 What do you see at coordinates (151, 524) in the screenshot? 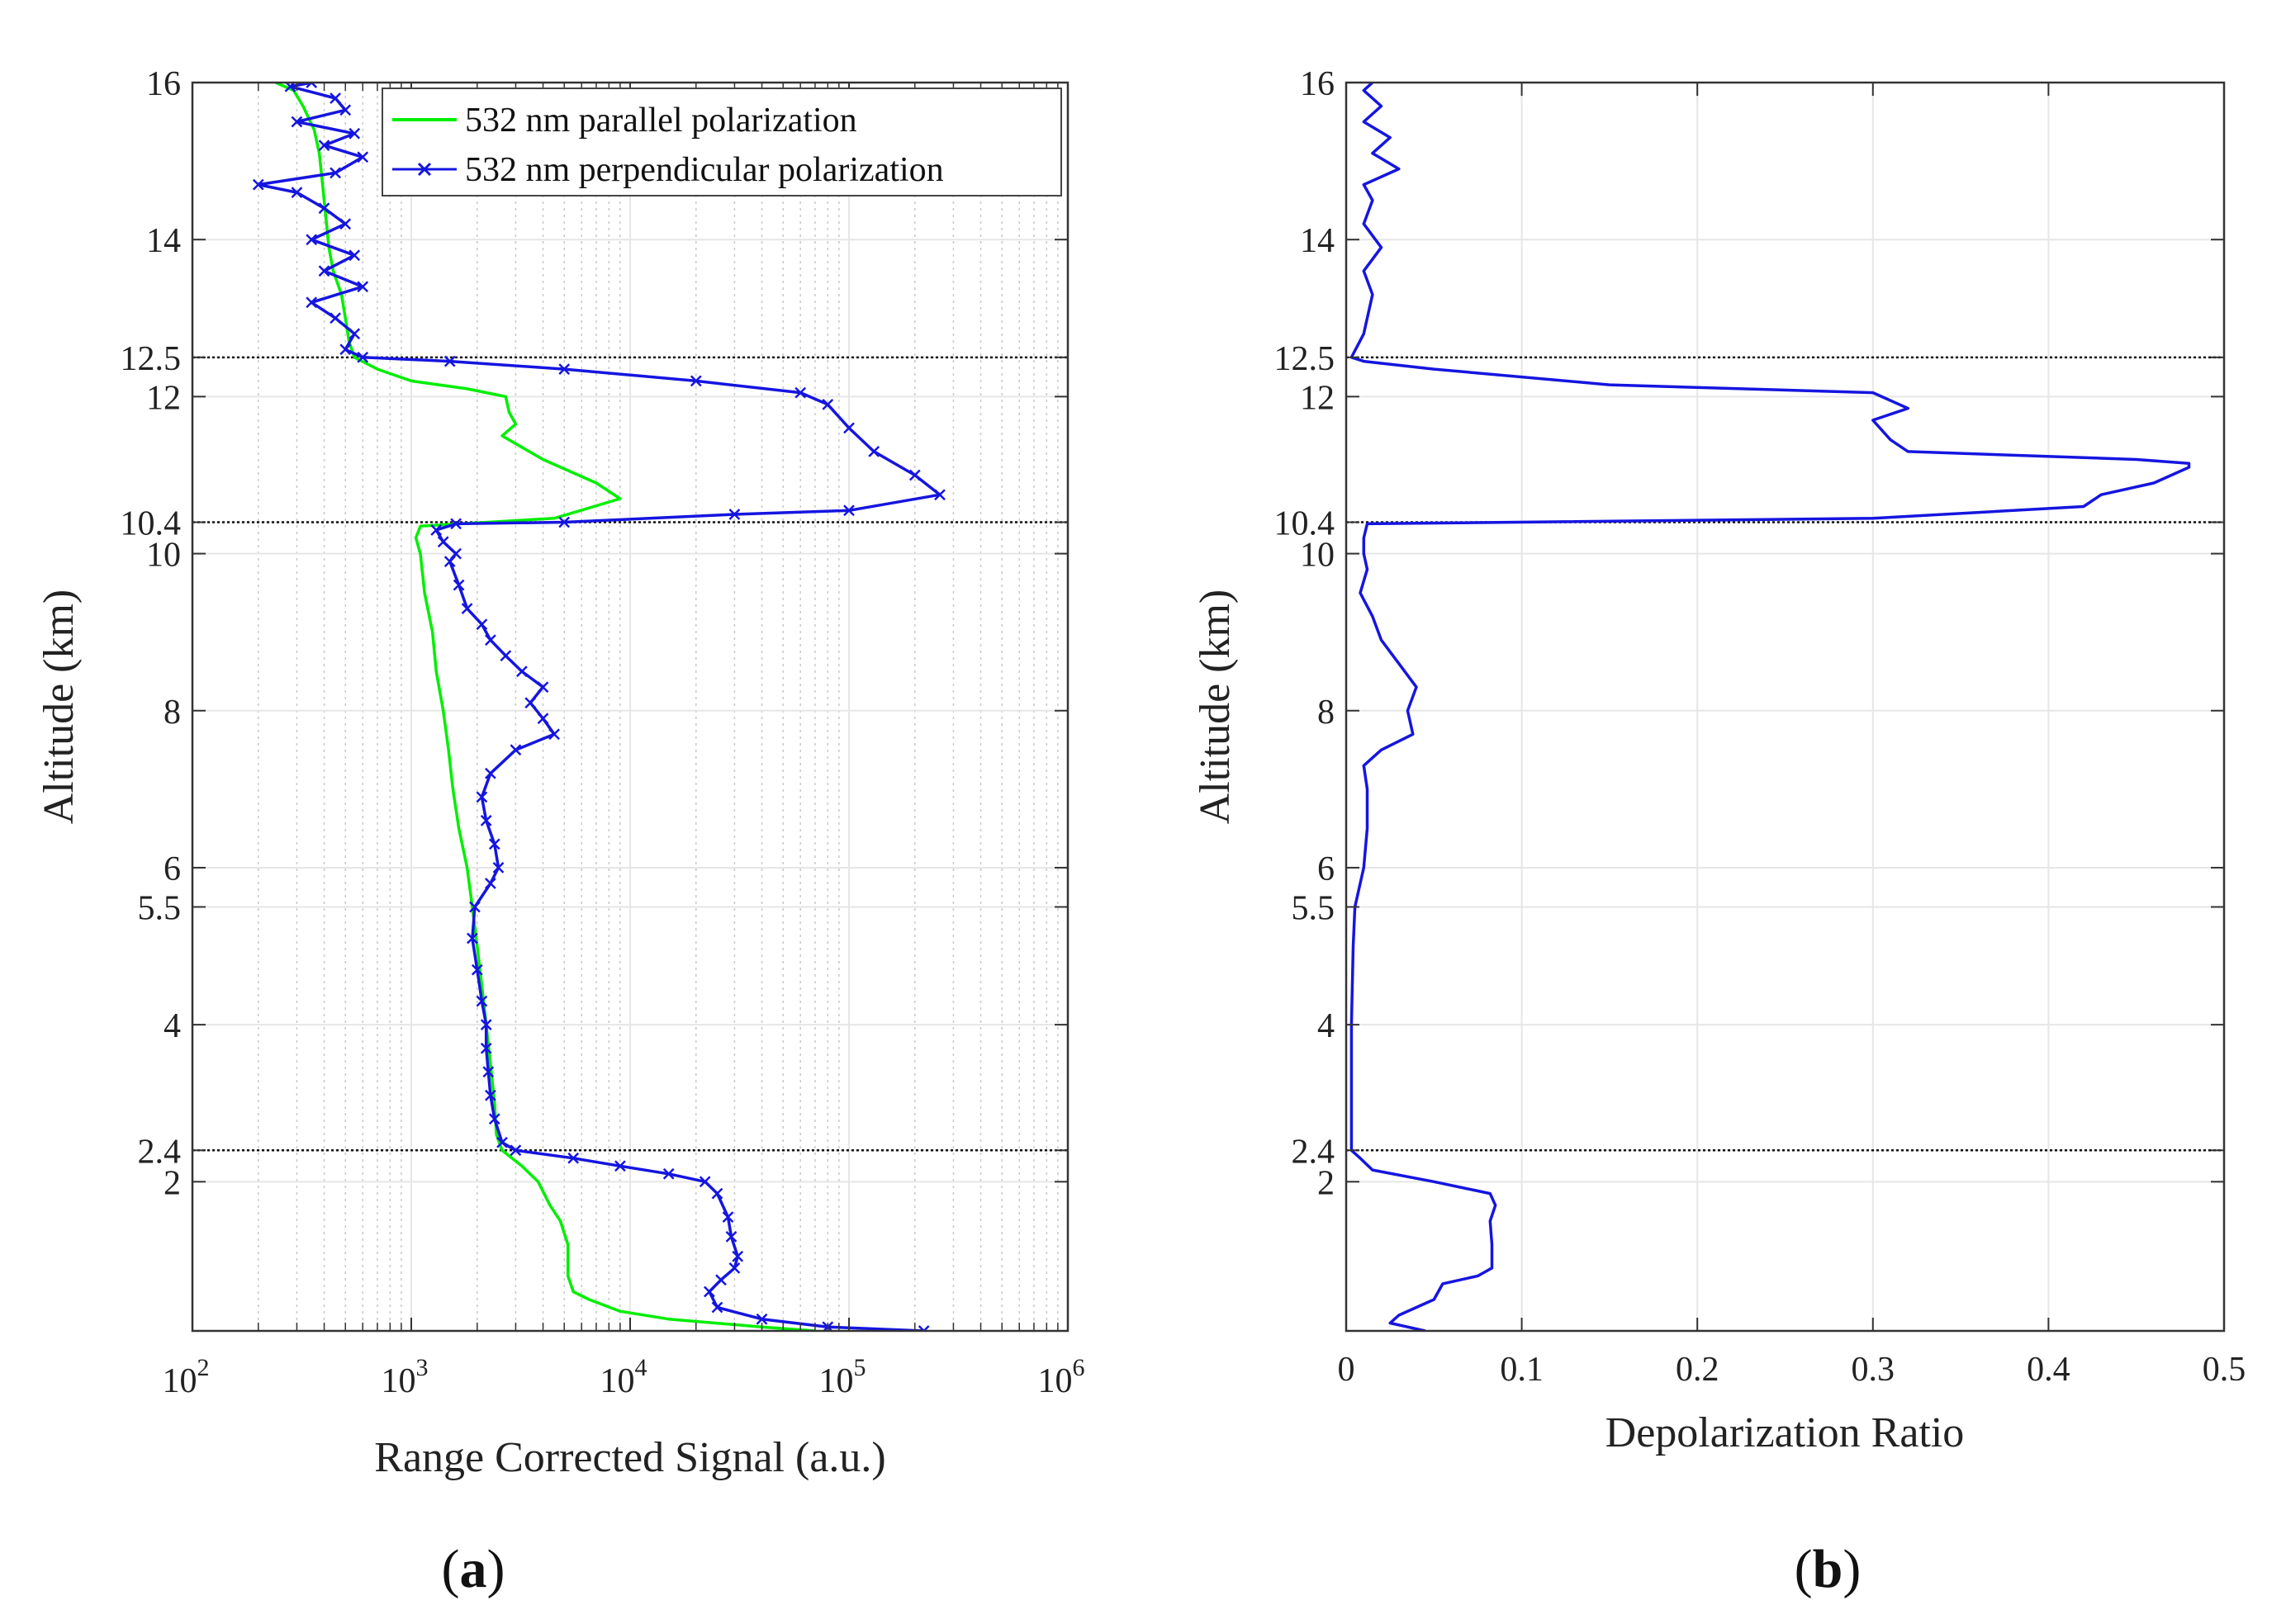
I see `y-tick-label: 10.4` at bounding box center [151, 524].